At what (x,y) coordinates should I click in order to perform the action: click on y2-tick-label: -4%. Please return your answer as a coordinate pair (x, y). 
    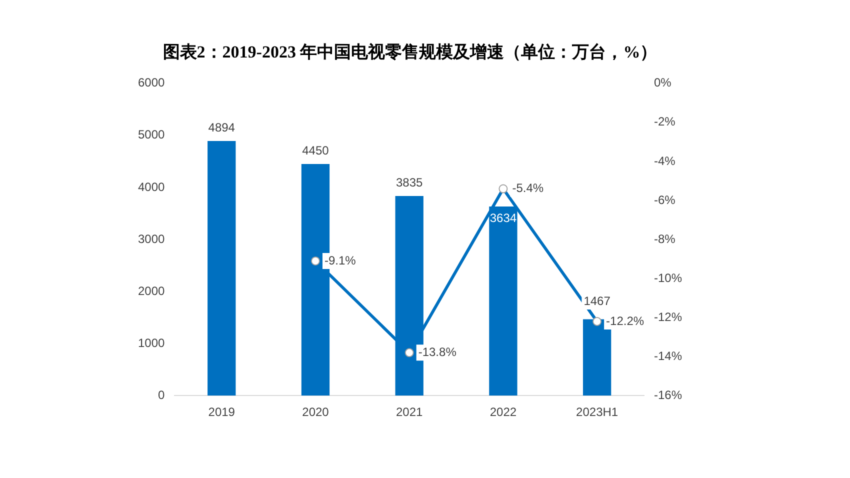
    Looking at the image, I should click on (665, 161).